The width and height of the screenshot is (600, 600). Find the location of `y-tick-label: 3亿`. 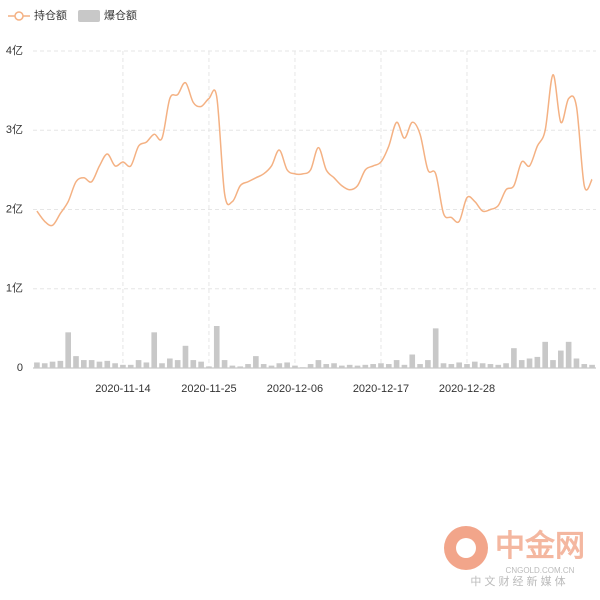

y-tick-label: 3亿 is located at coordinates (14, 129).